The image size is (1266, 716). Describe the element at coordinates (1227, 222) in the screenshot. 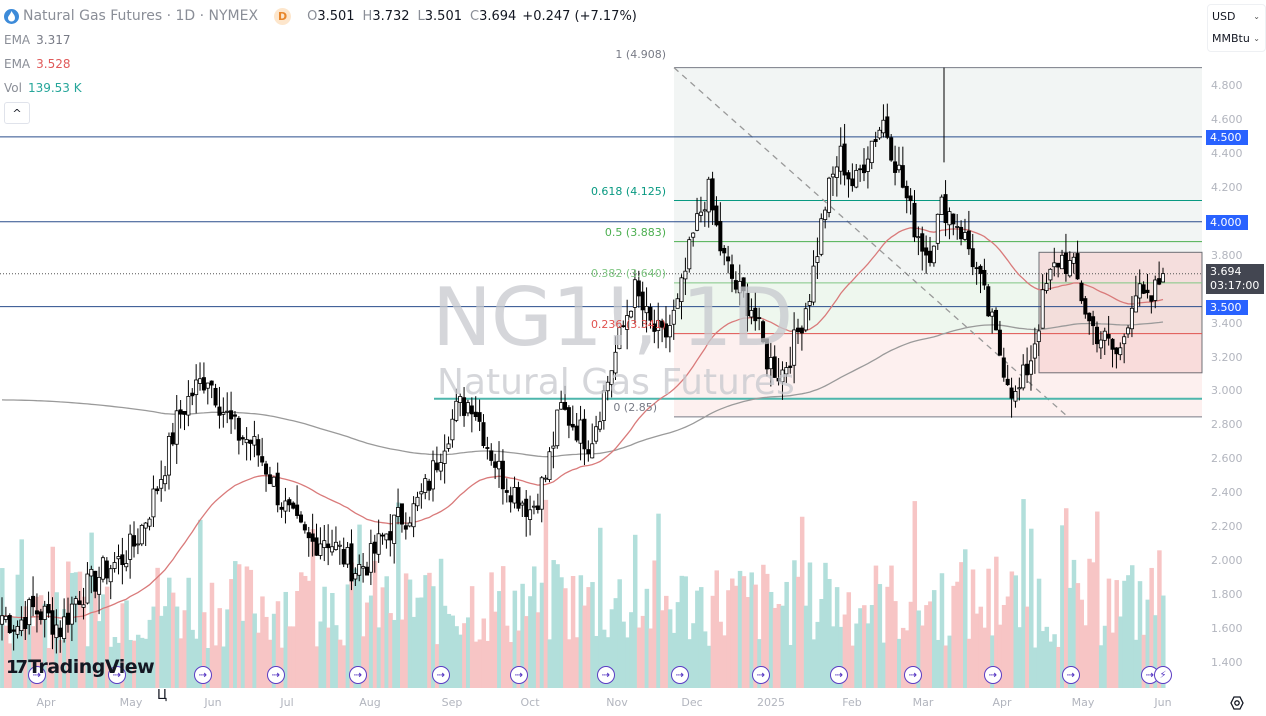

I see `horizontal-line-price-tag: 4.000` at that location.